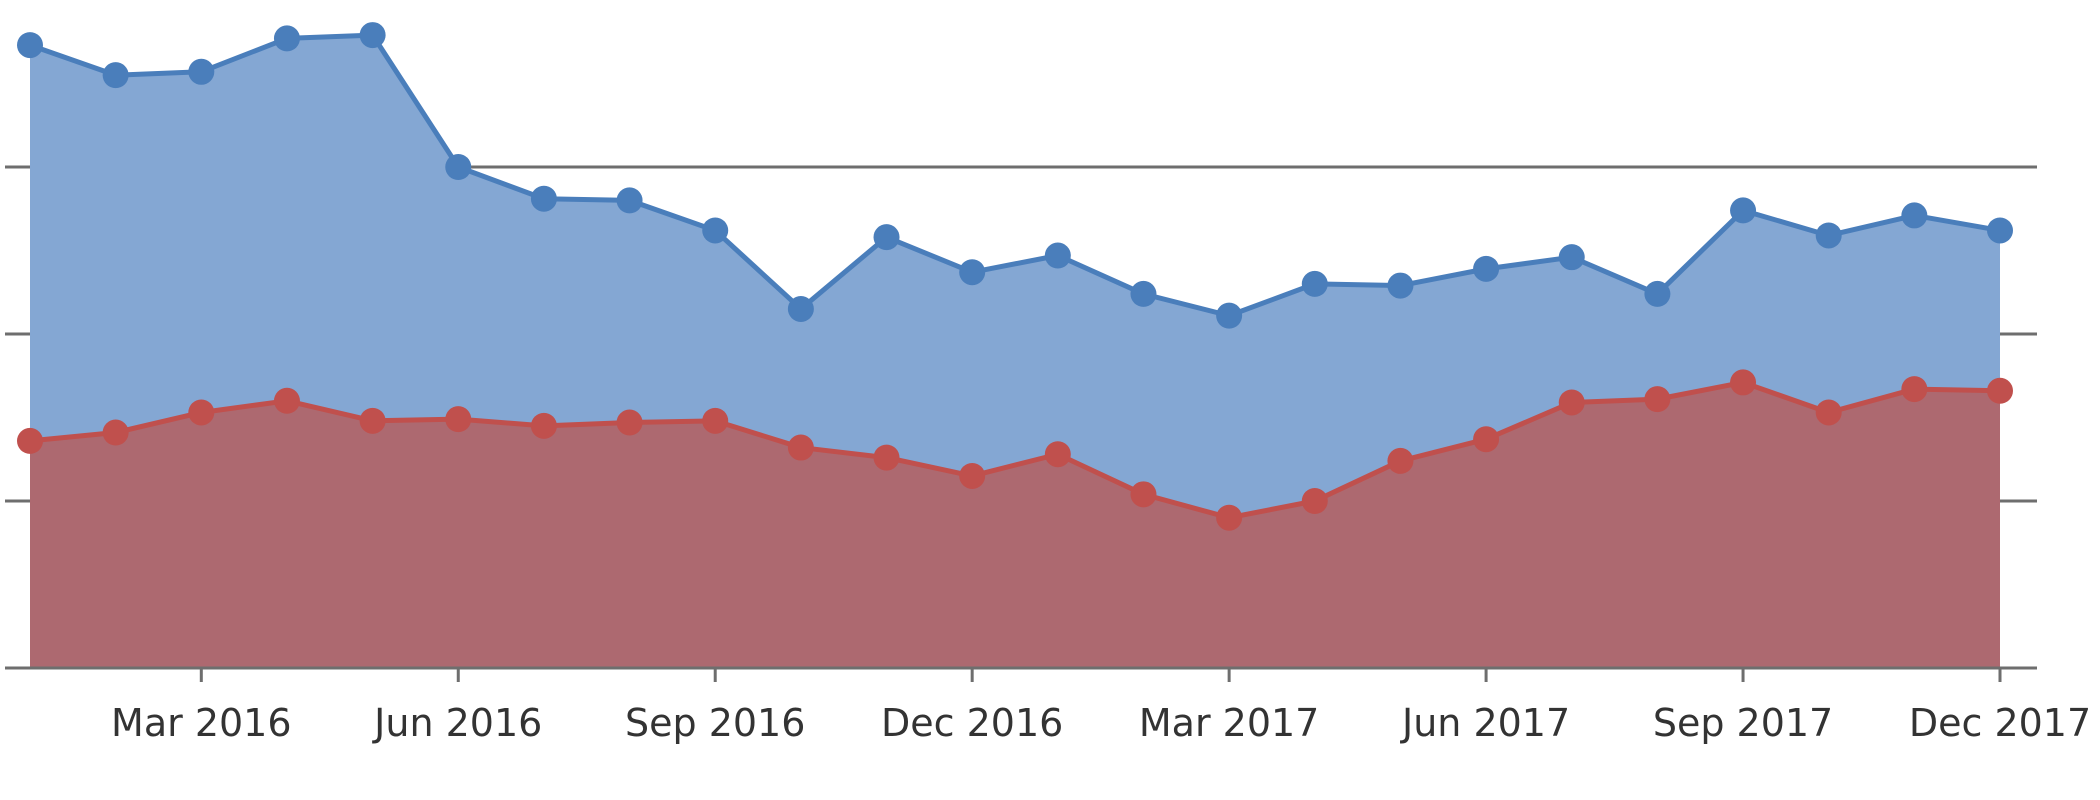 The width and height of the screenshot is (2100, 800). I want to click on x-tick-label-0: Mar 2016, so click(201, 723).